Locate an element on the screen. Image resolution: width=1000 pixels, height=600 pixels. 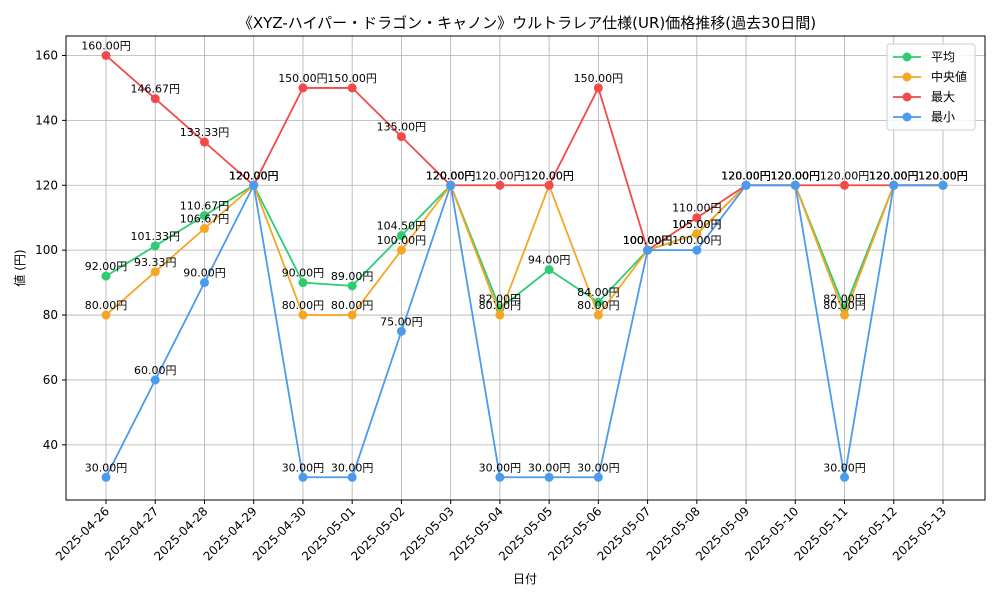
legend-label: 中央値 is located at coordinates (949, 76).